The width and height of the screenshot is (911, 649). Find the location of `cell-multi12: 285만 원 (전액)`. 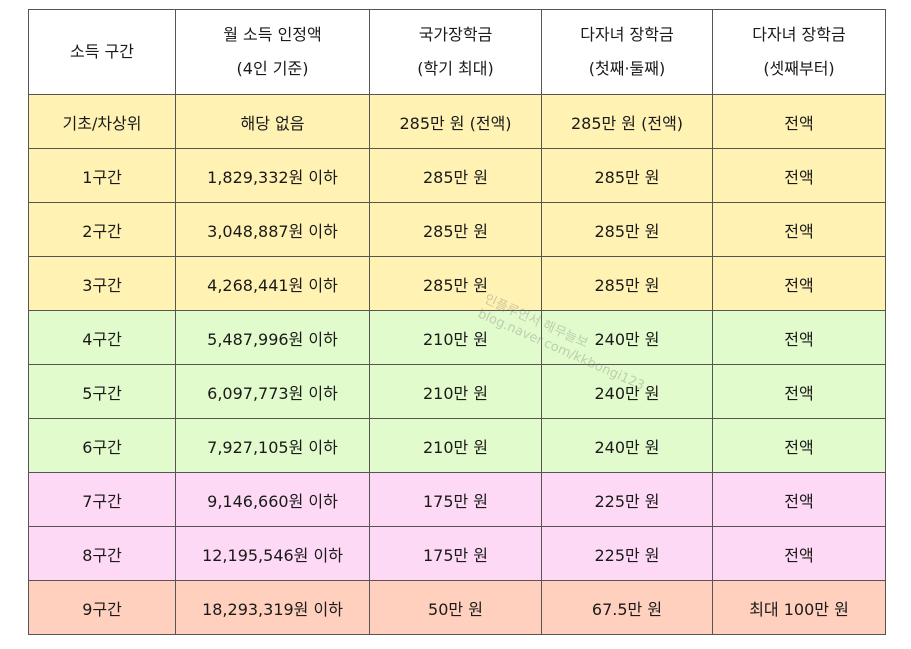

cell-multi12: 285만 원 (전액) is located at coordinates (627, 121).